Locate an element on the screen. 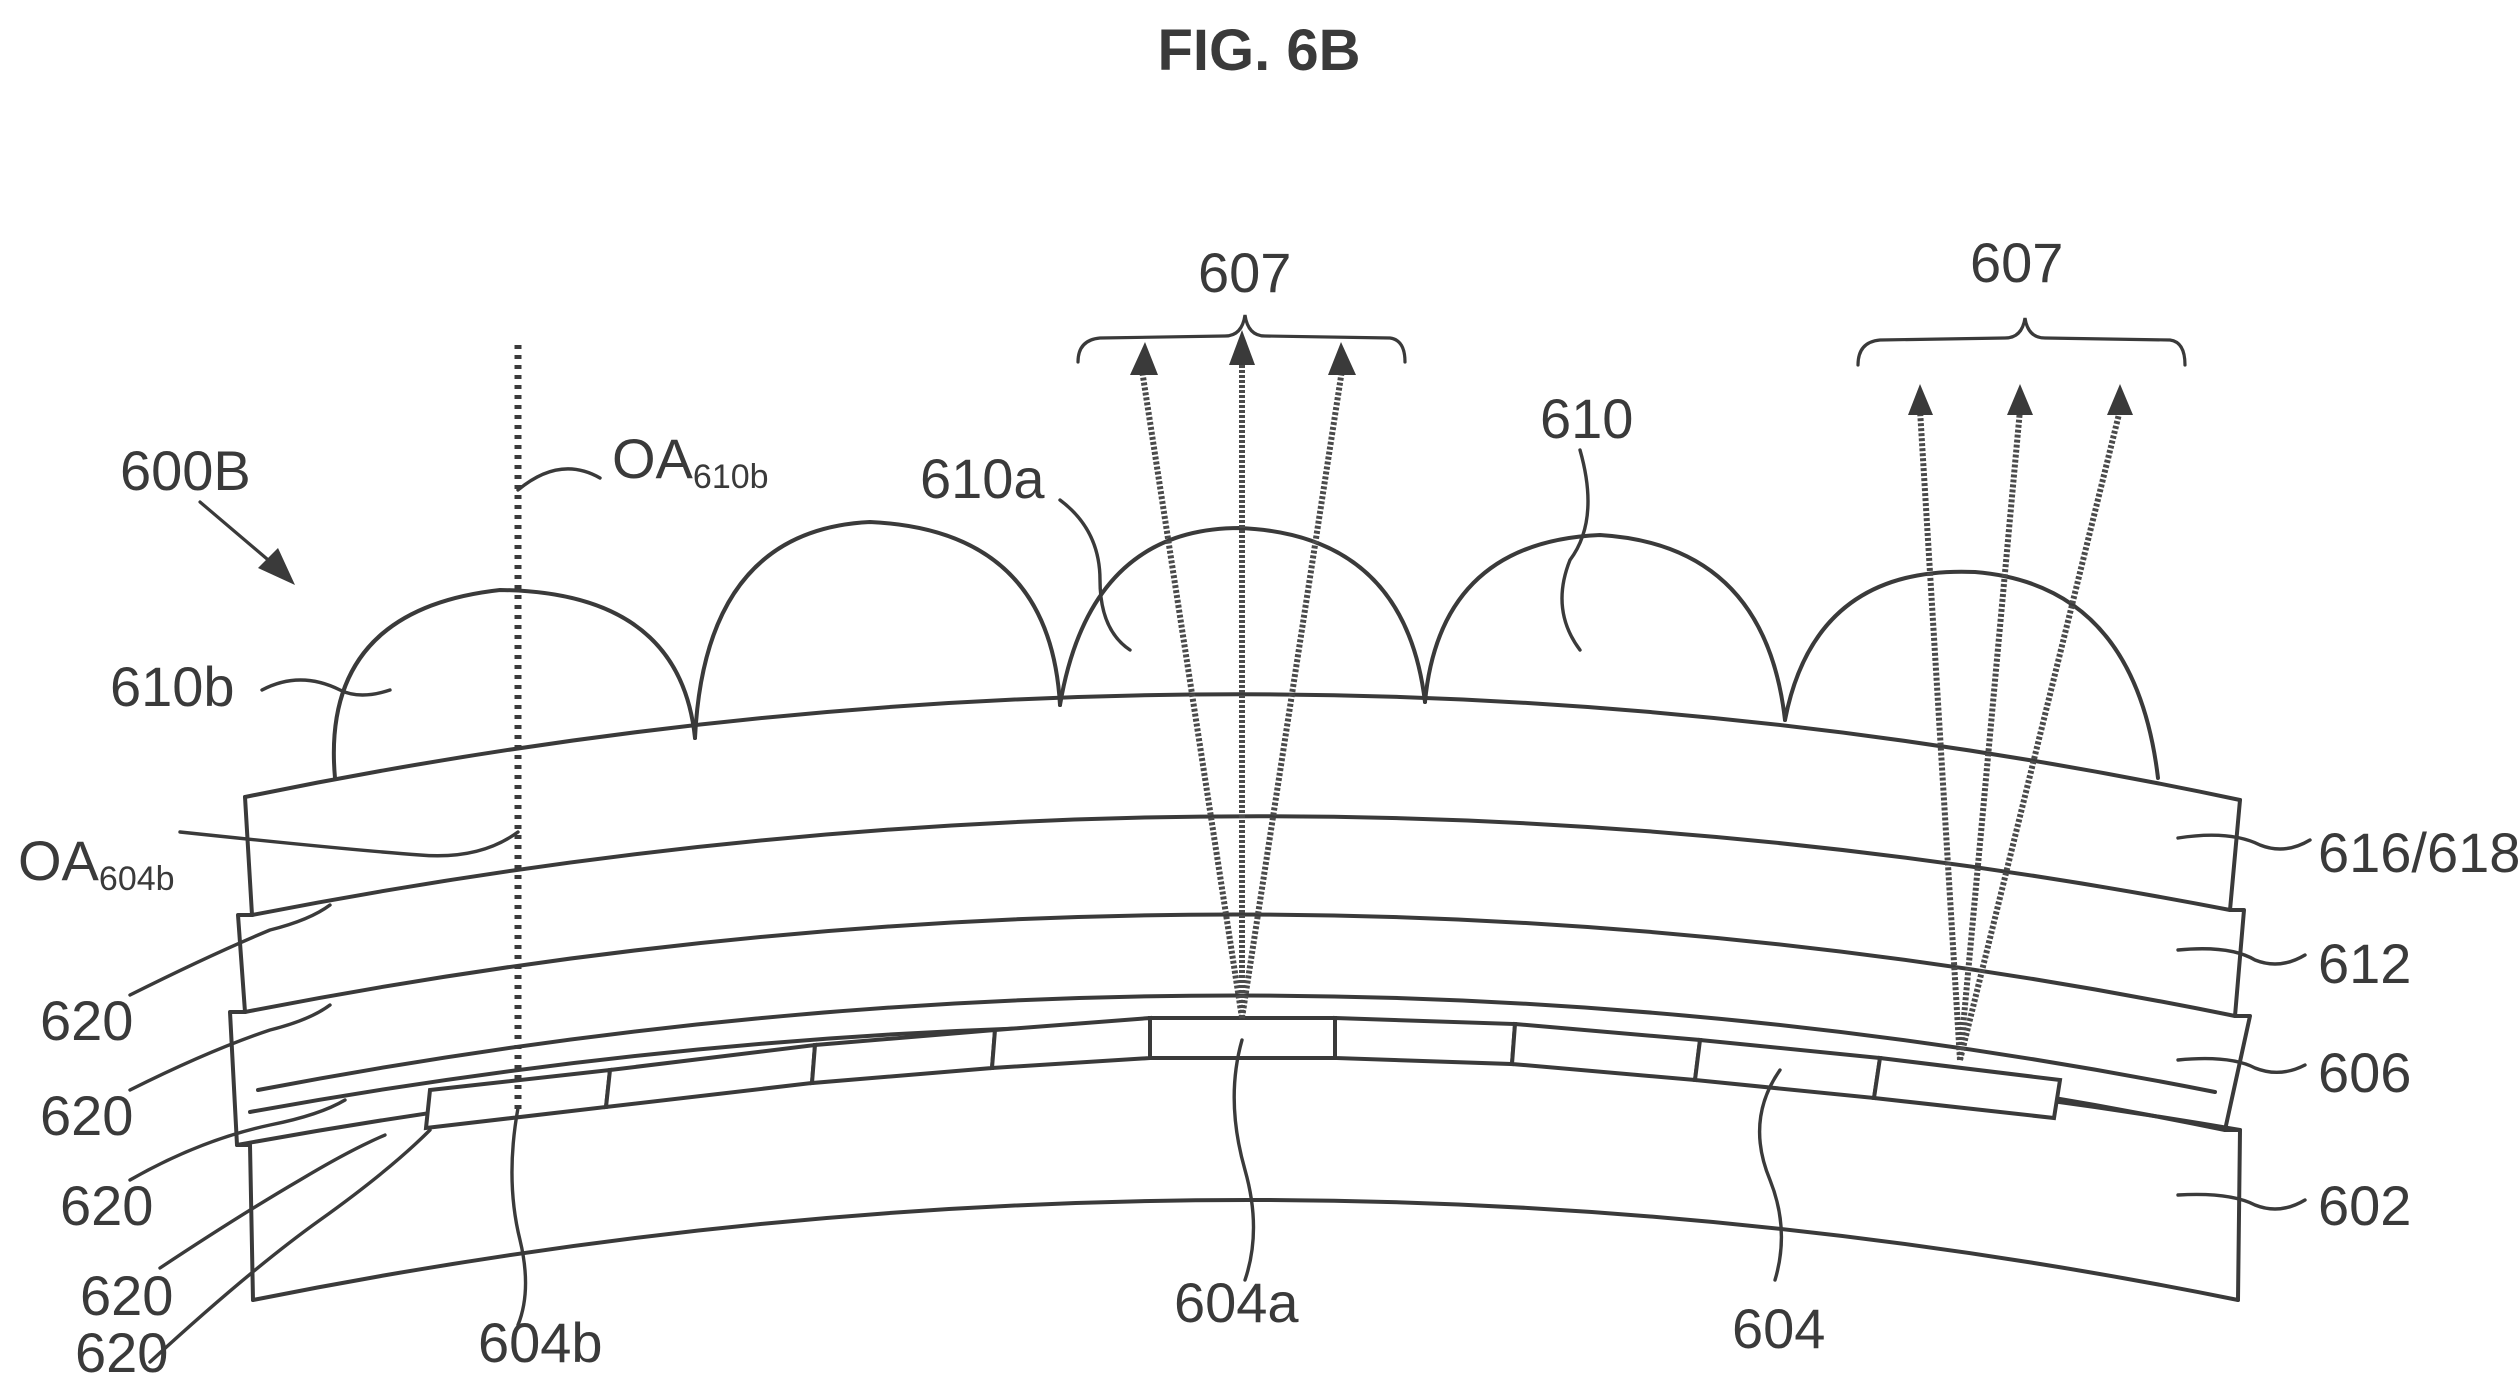  label-optic-axis-pixel-main: OA is located at coordinates (59, 860).